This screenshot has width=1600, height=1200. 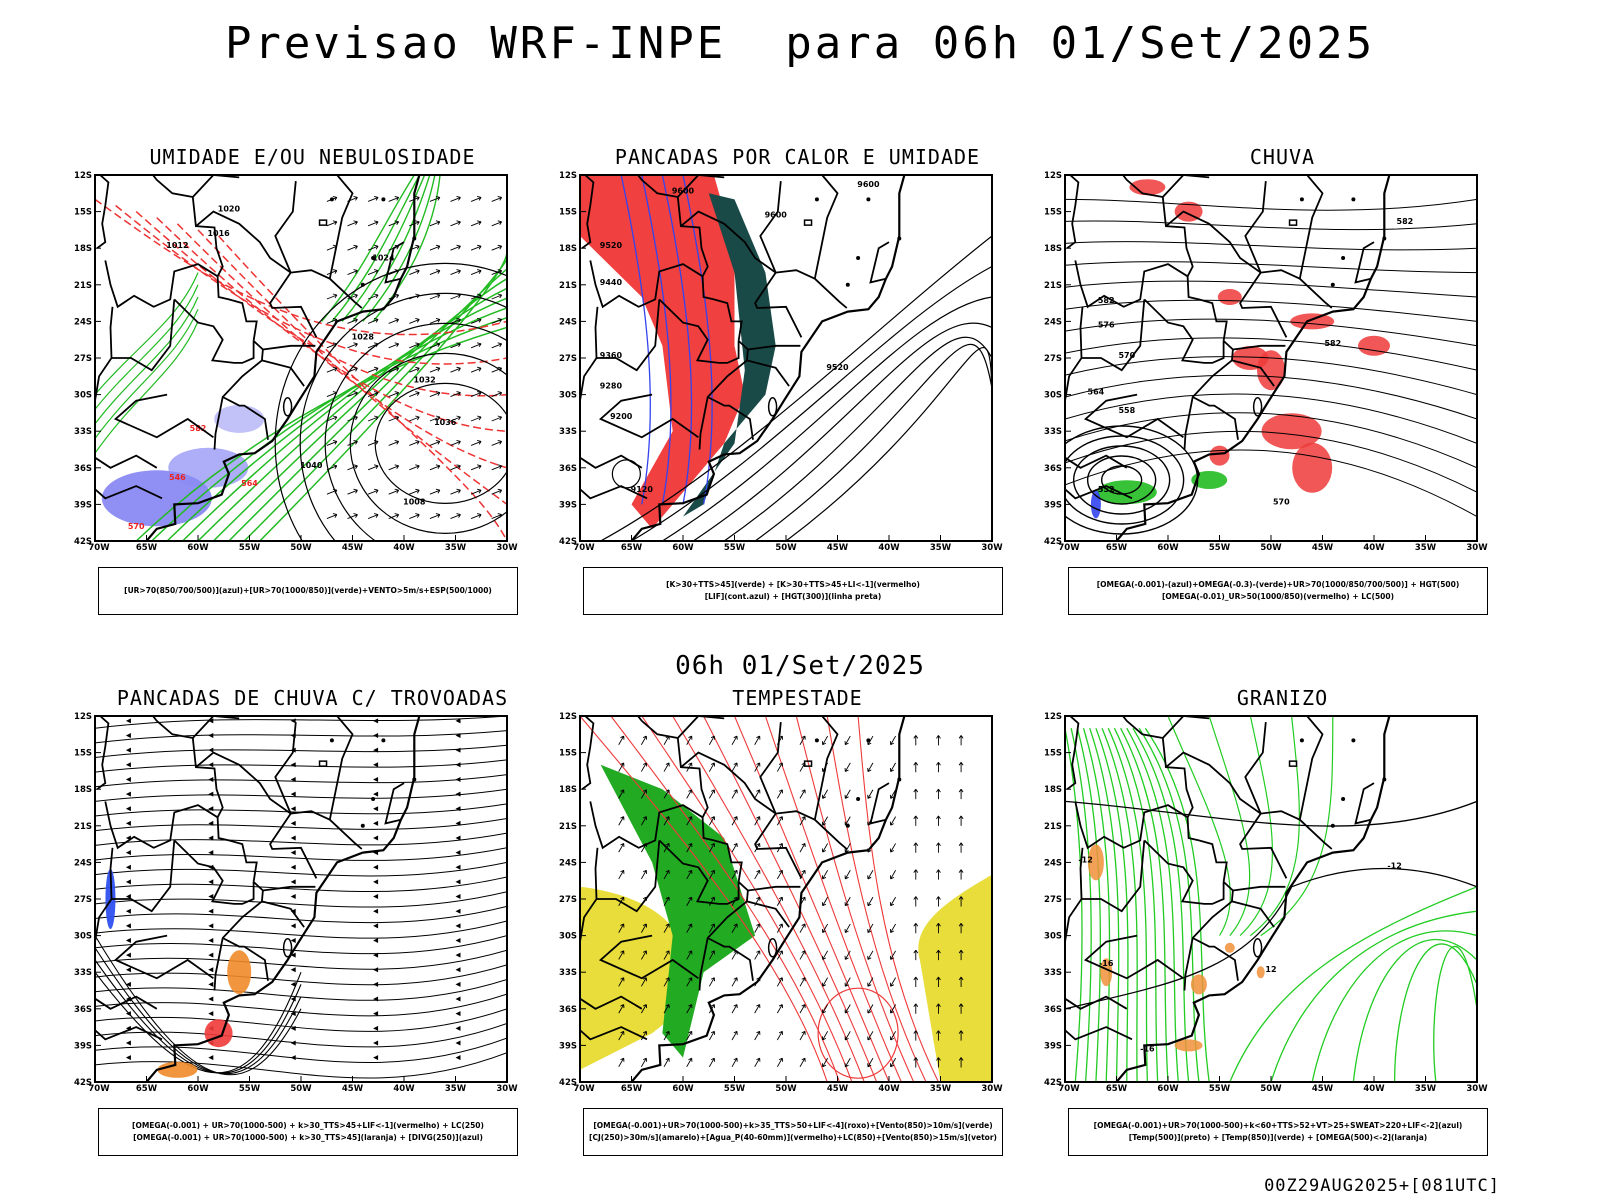 What do you see at coordinates (383, 395) in the screenshot?
I see `humidity-green-contour` at bounding box center [383, 395].